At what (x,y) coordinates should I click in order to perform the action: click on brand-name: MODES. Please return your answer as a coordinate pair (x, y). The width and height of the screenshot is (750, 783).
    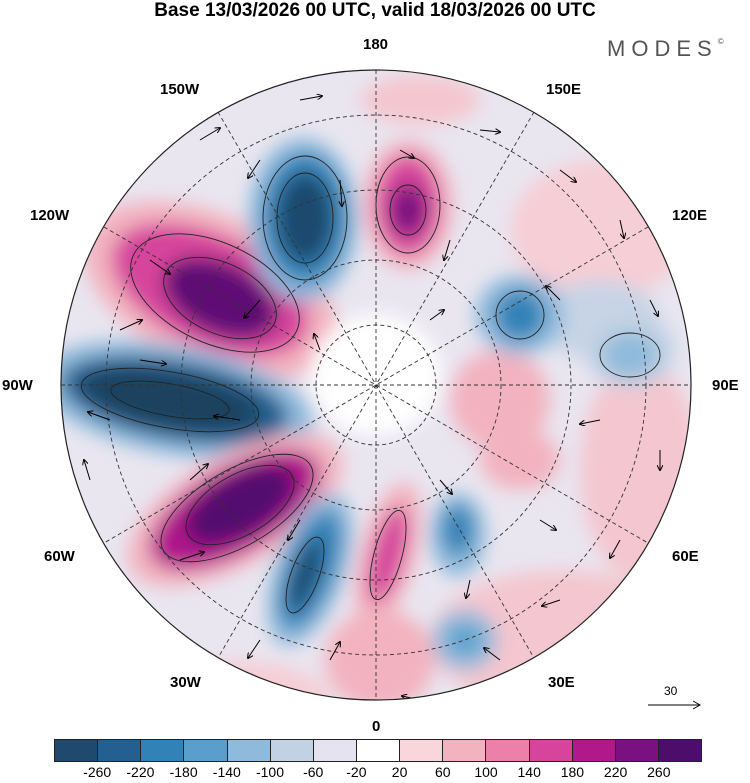
    Looking at the image, I should click on (662, 48).